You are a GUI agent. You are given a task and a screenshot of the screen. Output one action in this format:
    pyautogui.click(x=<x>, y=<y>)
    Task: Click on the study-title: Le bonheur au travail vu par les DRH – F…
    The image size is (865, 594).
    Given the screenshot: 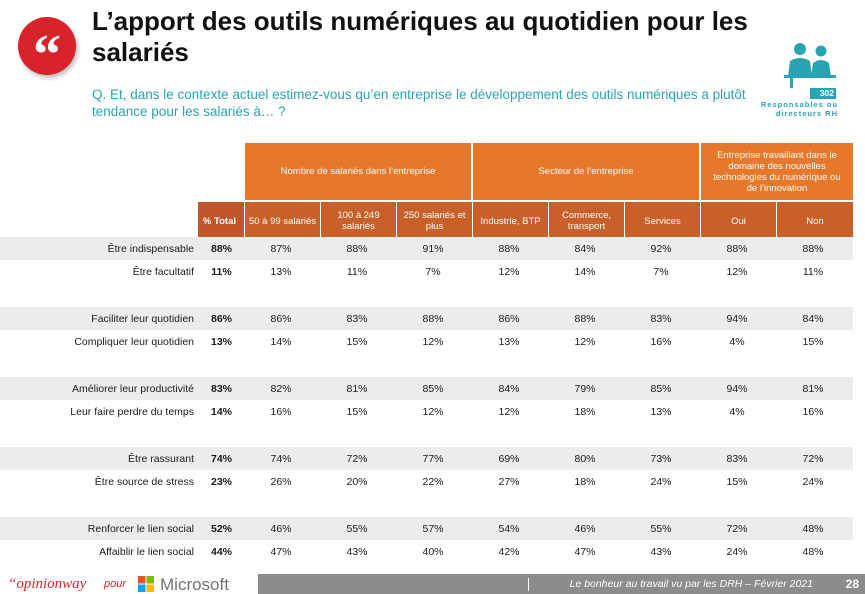 What is the action you would take?
    pyautogui.click(x=691, y=584)
    